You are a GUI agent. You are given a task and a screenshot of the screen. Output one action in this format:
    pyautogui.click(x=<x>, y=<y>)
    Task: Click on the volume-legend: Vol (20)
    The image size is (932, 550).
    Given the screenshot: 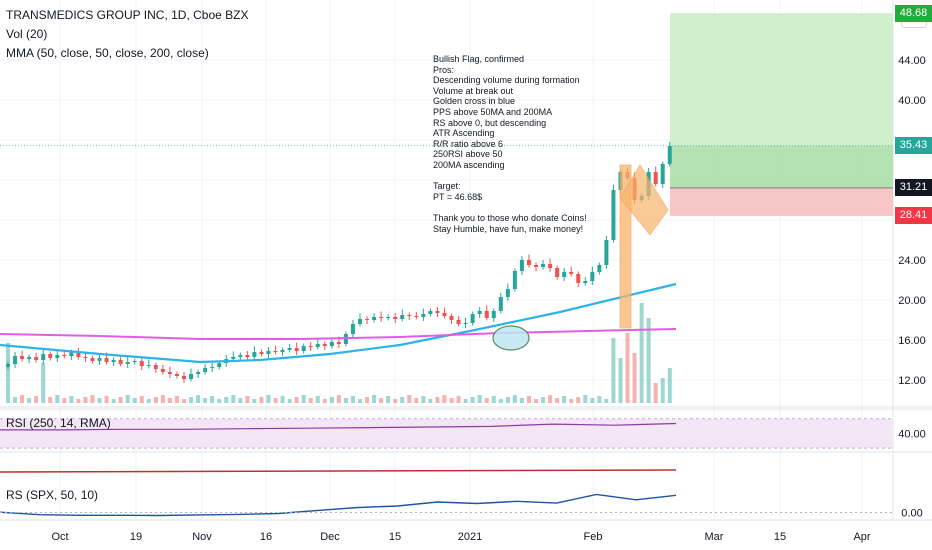 What is the action you would take?
    pyautogui.click(x=27, y=34)
    